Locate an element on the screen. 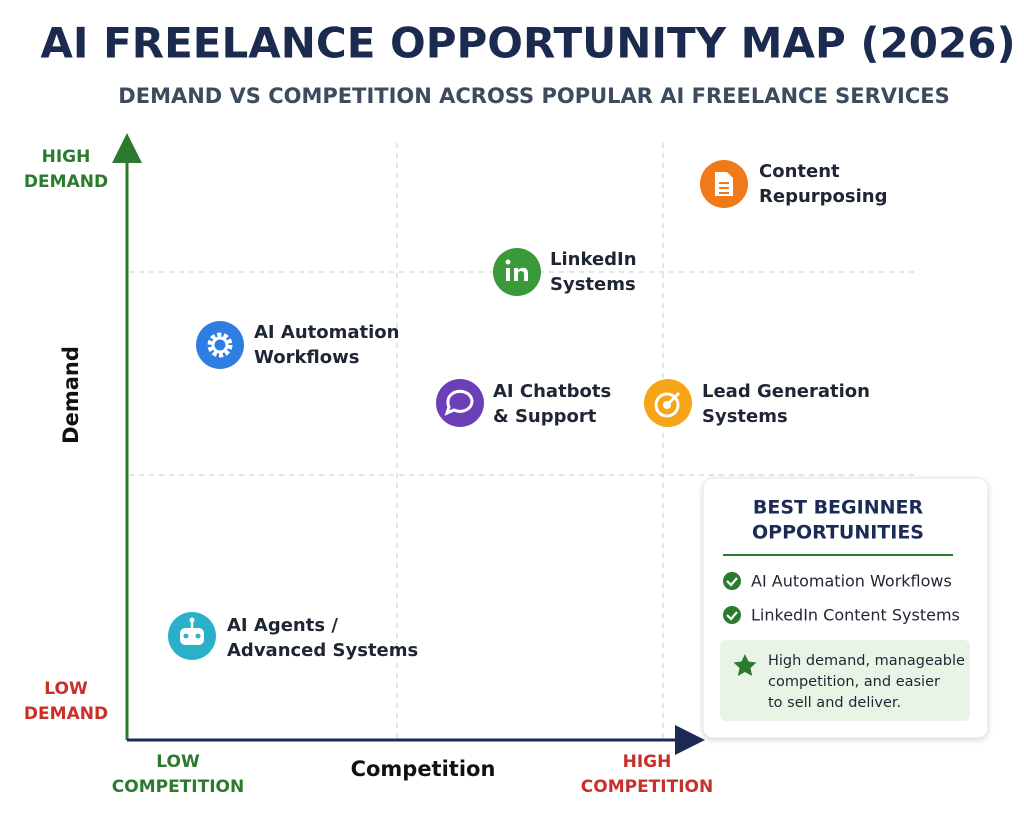 Image resolution: width=1024 pixels, height=819 pixels. x-low-label: LOW is located at coordinates (178, 762).